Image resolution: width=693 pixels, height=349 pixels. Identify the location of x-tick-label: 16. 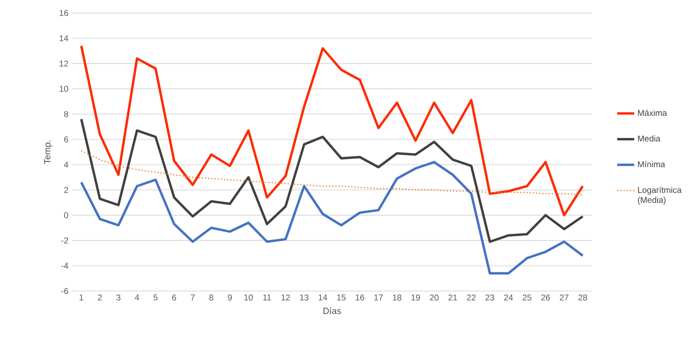
(360, 297).